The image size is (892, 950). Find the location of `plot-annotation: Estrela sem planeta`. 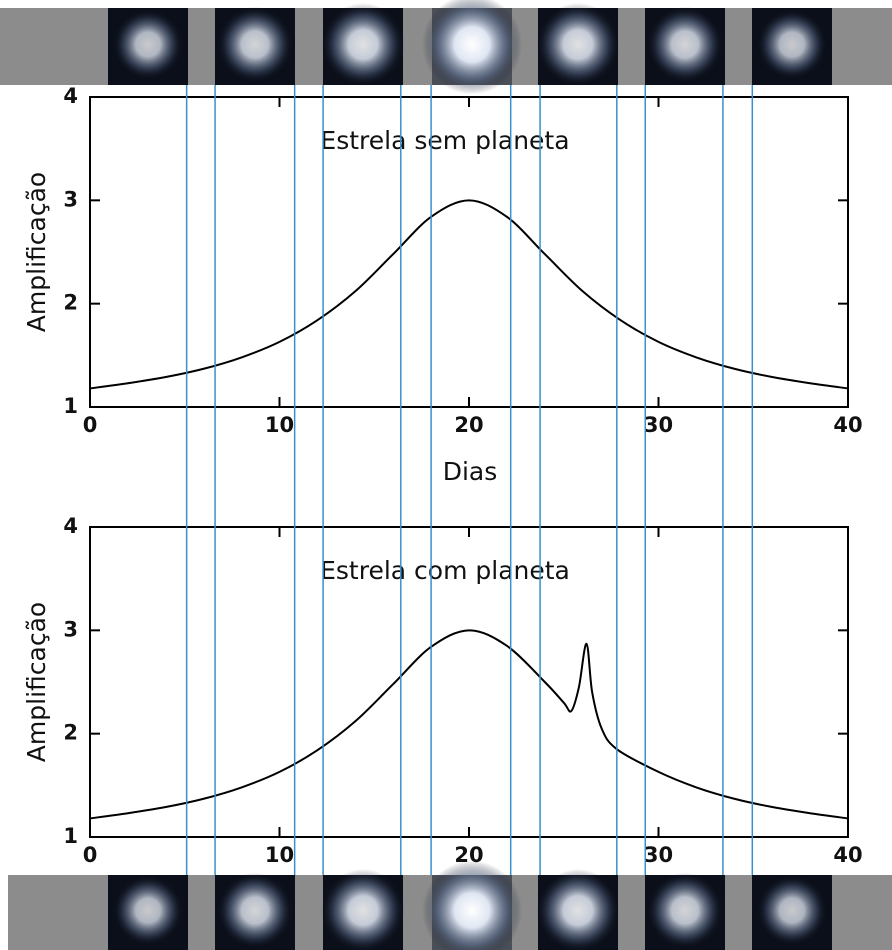

plot-annotation: Estrela sem planeta is located at coordinates (444, 140).